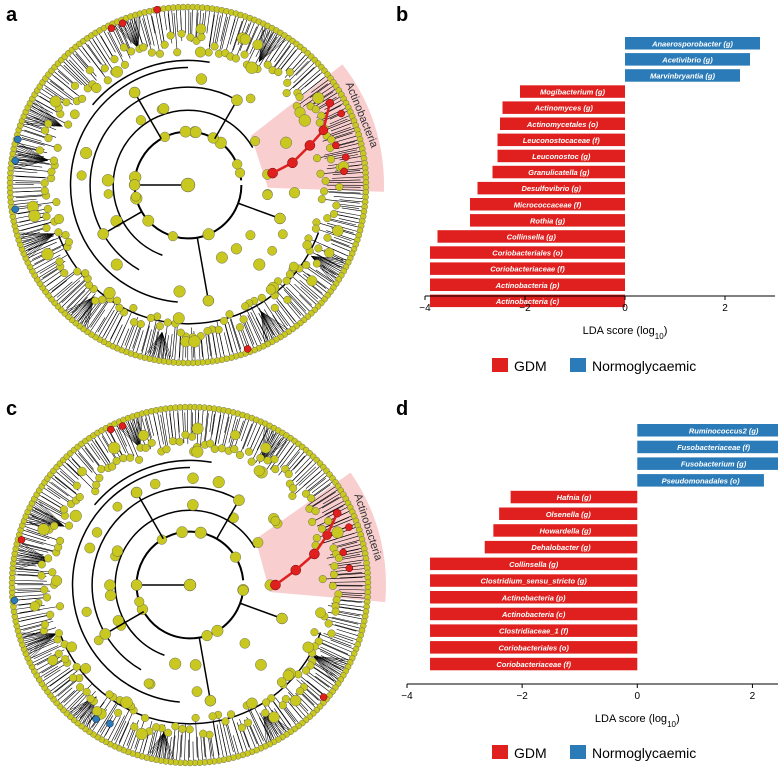 Image resolution: width=778 pixels, height=779 pixels. Describe the element at coordinates (318, 128) in the screenshot. I see `clade-highlight` at that location.